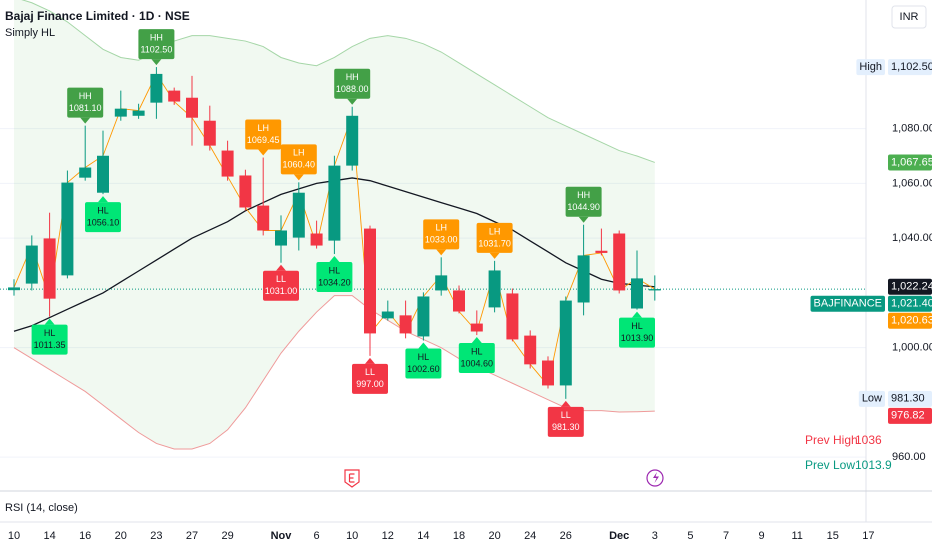 Image resolution: width=932 pixels, height=550 pixels. Describe the element at coordinates (192, 536) in the screenshot. I see `x-tick-label: 27` at that location.